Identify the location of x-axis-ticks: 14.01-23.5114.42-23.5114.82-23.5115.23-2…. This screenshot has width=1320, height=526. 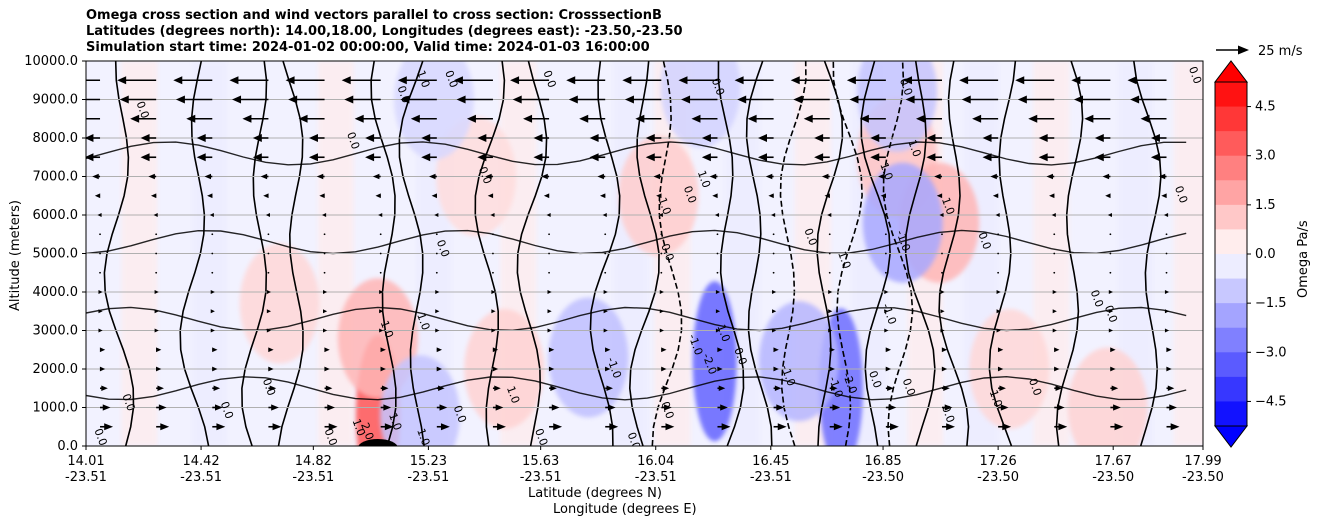
(644, 465).